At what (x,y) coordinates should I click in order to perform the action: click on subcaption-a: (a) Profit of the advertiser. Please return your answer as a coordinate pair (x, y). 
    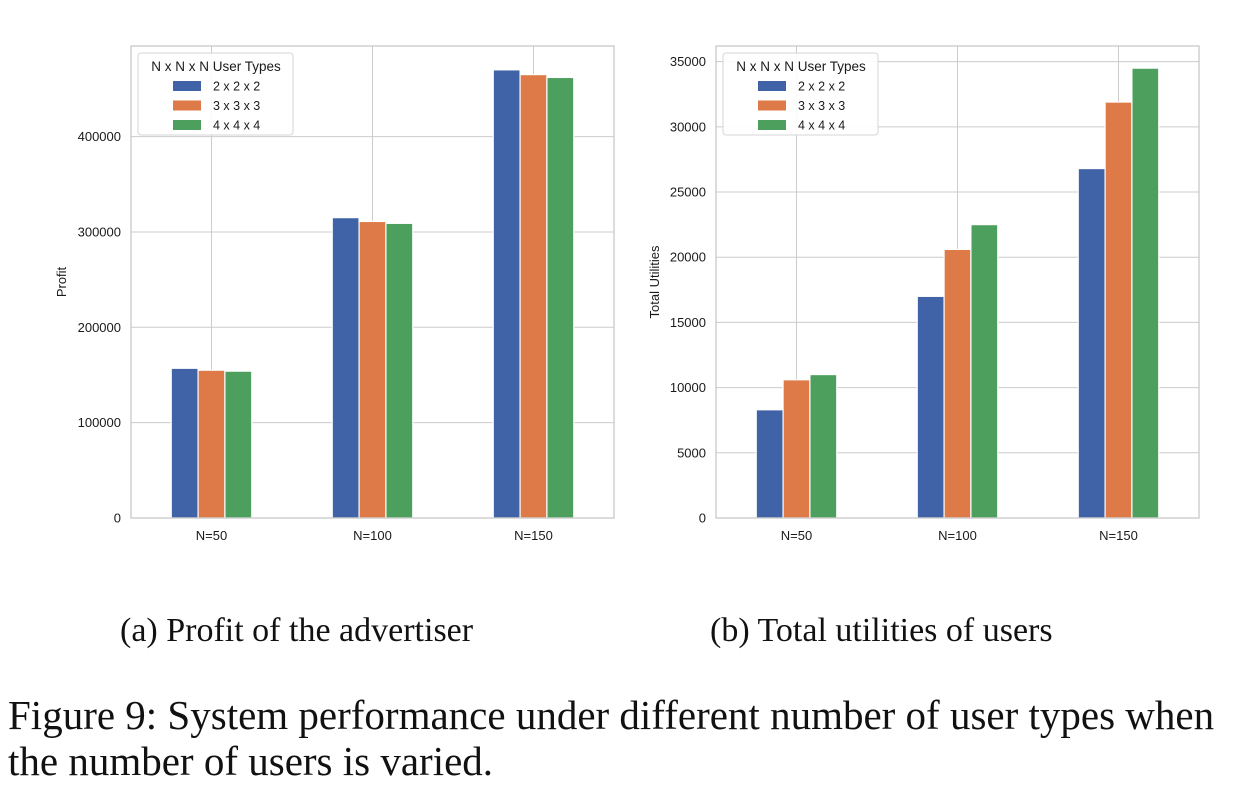
    Looking at the image, I should click on (297, 630).